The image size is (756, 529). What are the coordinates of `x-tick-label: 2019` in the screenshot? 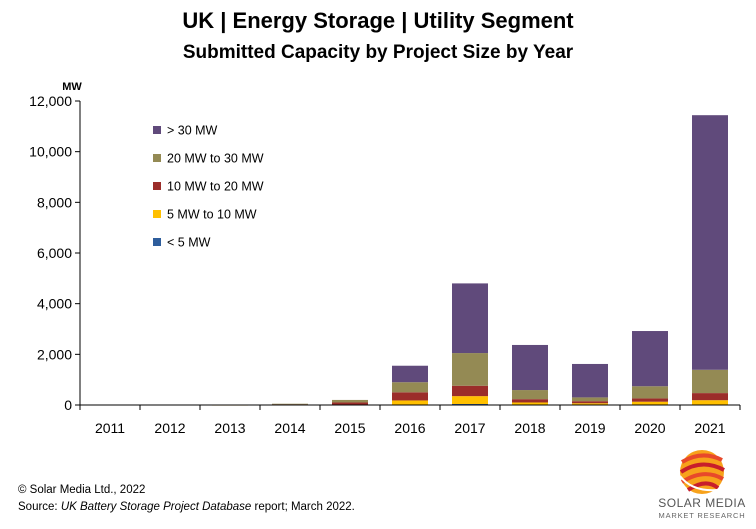 It's located at (589, 428).